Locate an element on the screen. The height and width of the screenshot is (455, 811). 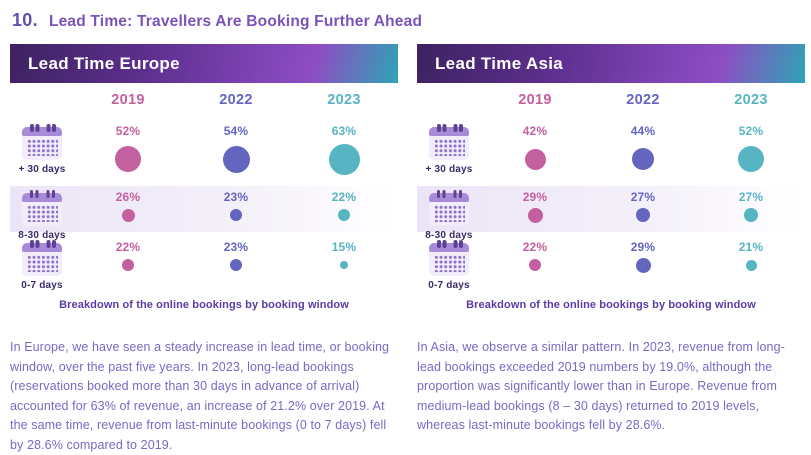
panel-europe-title: Lead Time Europe is located at coordinates (104, 63).